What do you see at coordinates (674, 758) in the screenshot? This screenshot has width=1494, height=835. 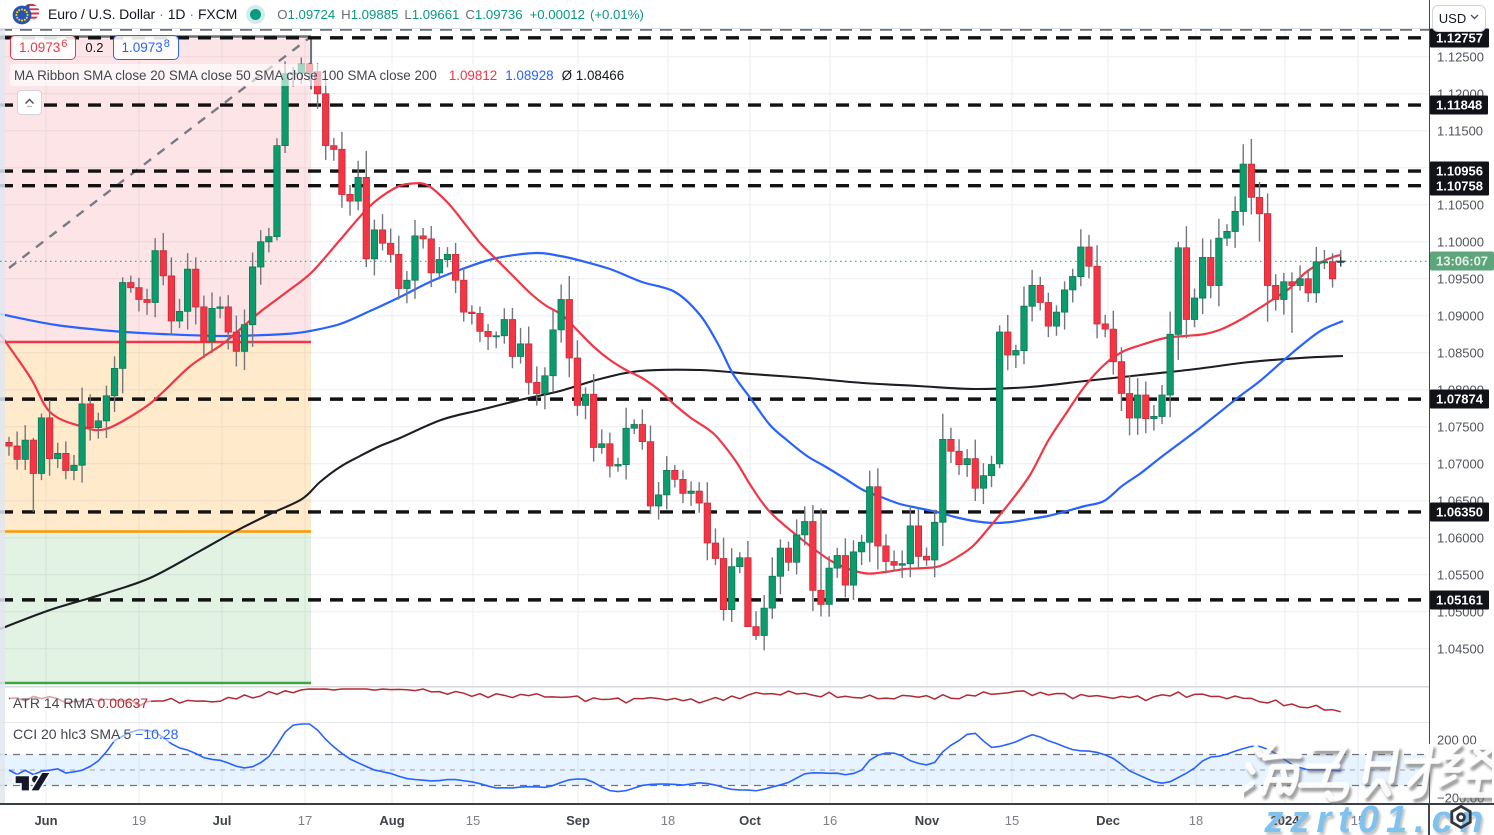 I see `cci-line` at bounding box center [674, 758].